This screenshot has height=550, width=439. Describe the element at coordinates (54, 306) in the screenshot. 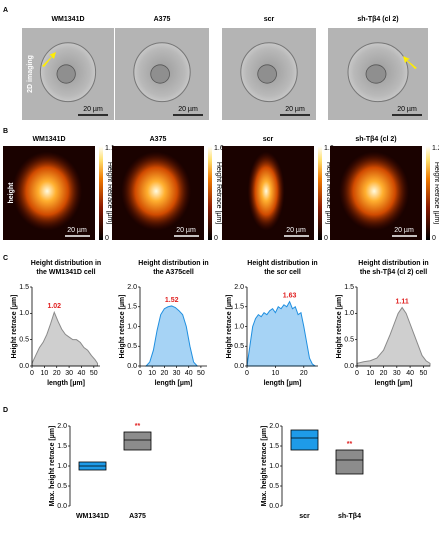

I see `peak-label: 1.02` at that location.